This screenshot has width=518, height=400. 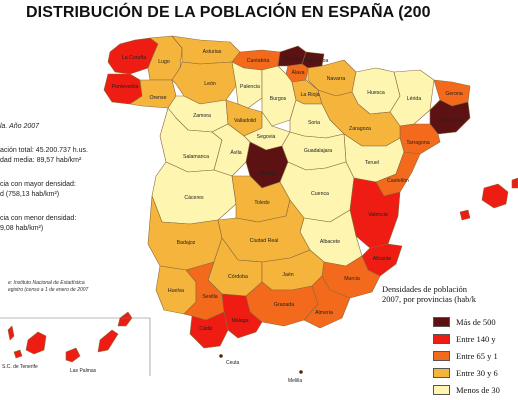 I want to click on label-zamora: Zamora, so click(x=202, y=116).